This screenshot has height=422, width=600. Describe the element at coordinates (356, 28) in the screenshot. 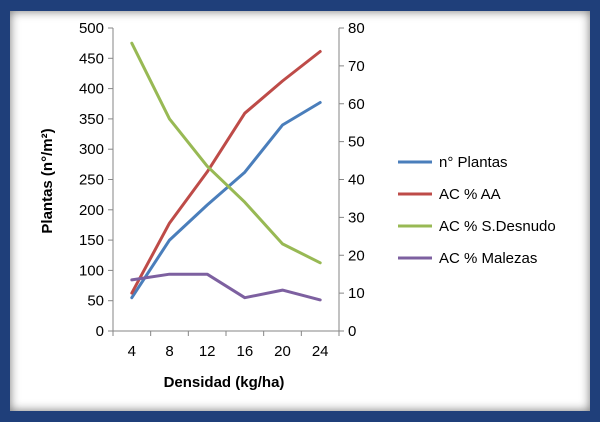

I see `y-right-tick-label: 80` at that location.